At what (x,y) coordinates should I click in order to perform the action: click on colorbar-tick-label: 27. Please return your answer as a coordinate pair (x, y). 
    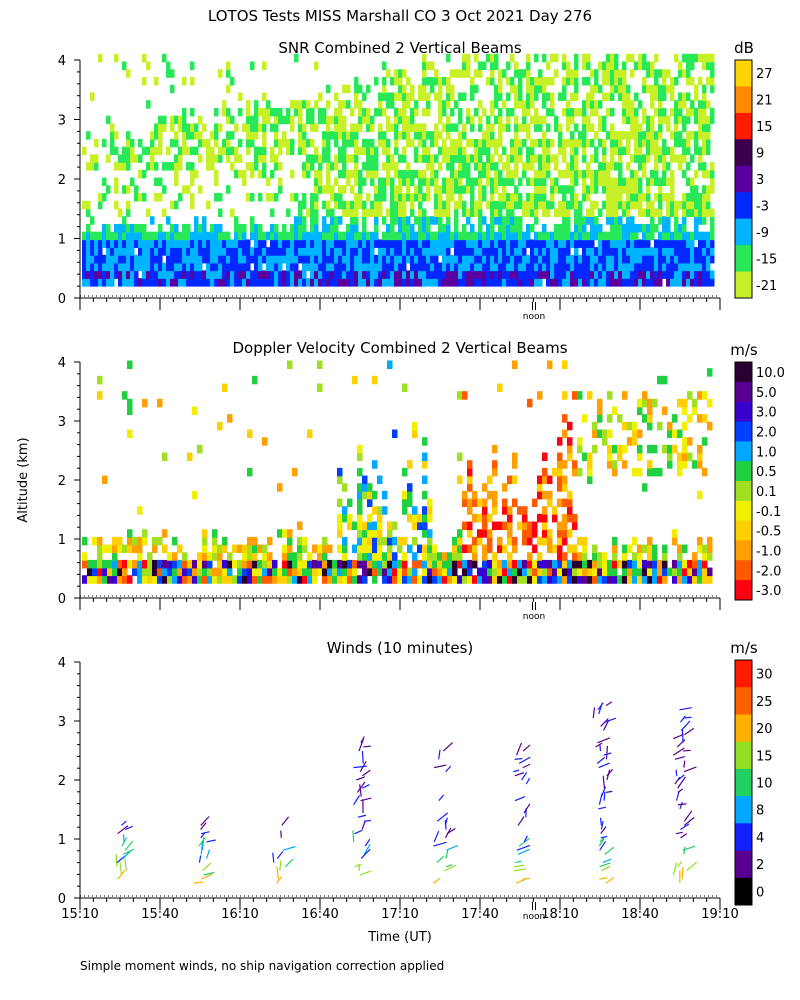
    Looking at the image, I should click on (764, 74).